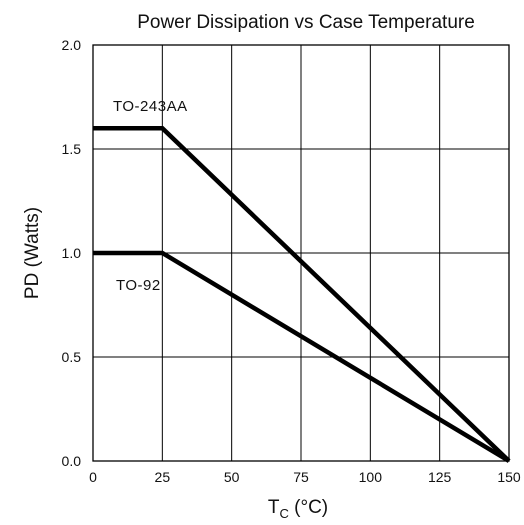  Describe the element at coordinates (371, 477) in the screenshot. I see `x-tick-label: 100` at that location.